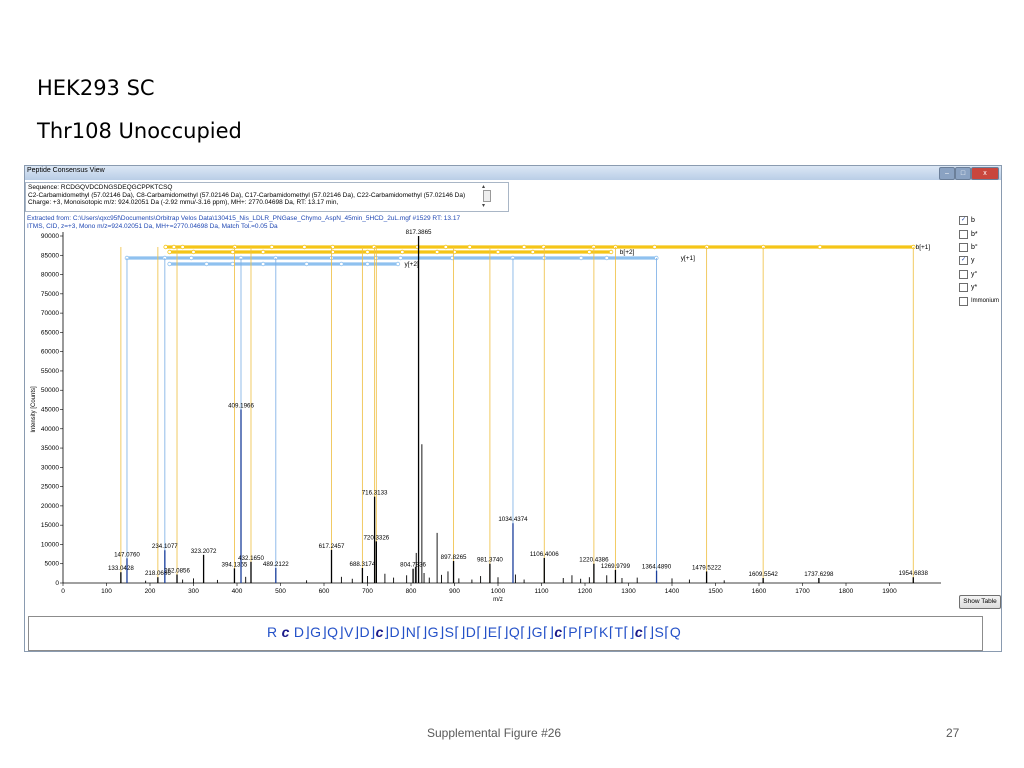 The image size is (1024, 768). I want to click on legend-label-b-star: b*, so click(974, 234).